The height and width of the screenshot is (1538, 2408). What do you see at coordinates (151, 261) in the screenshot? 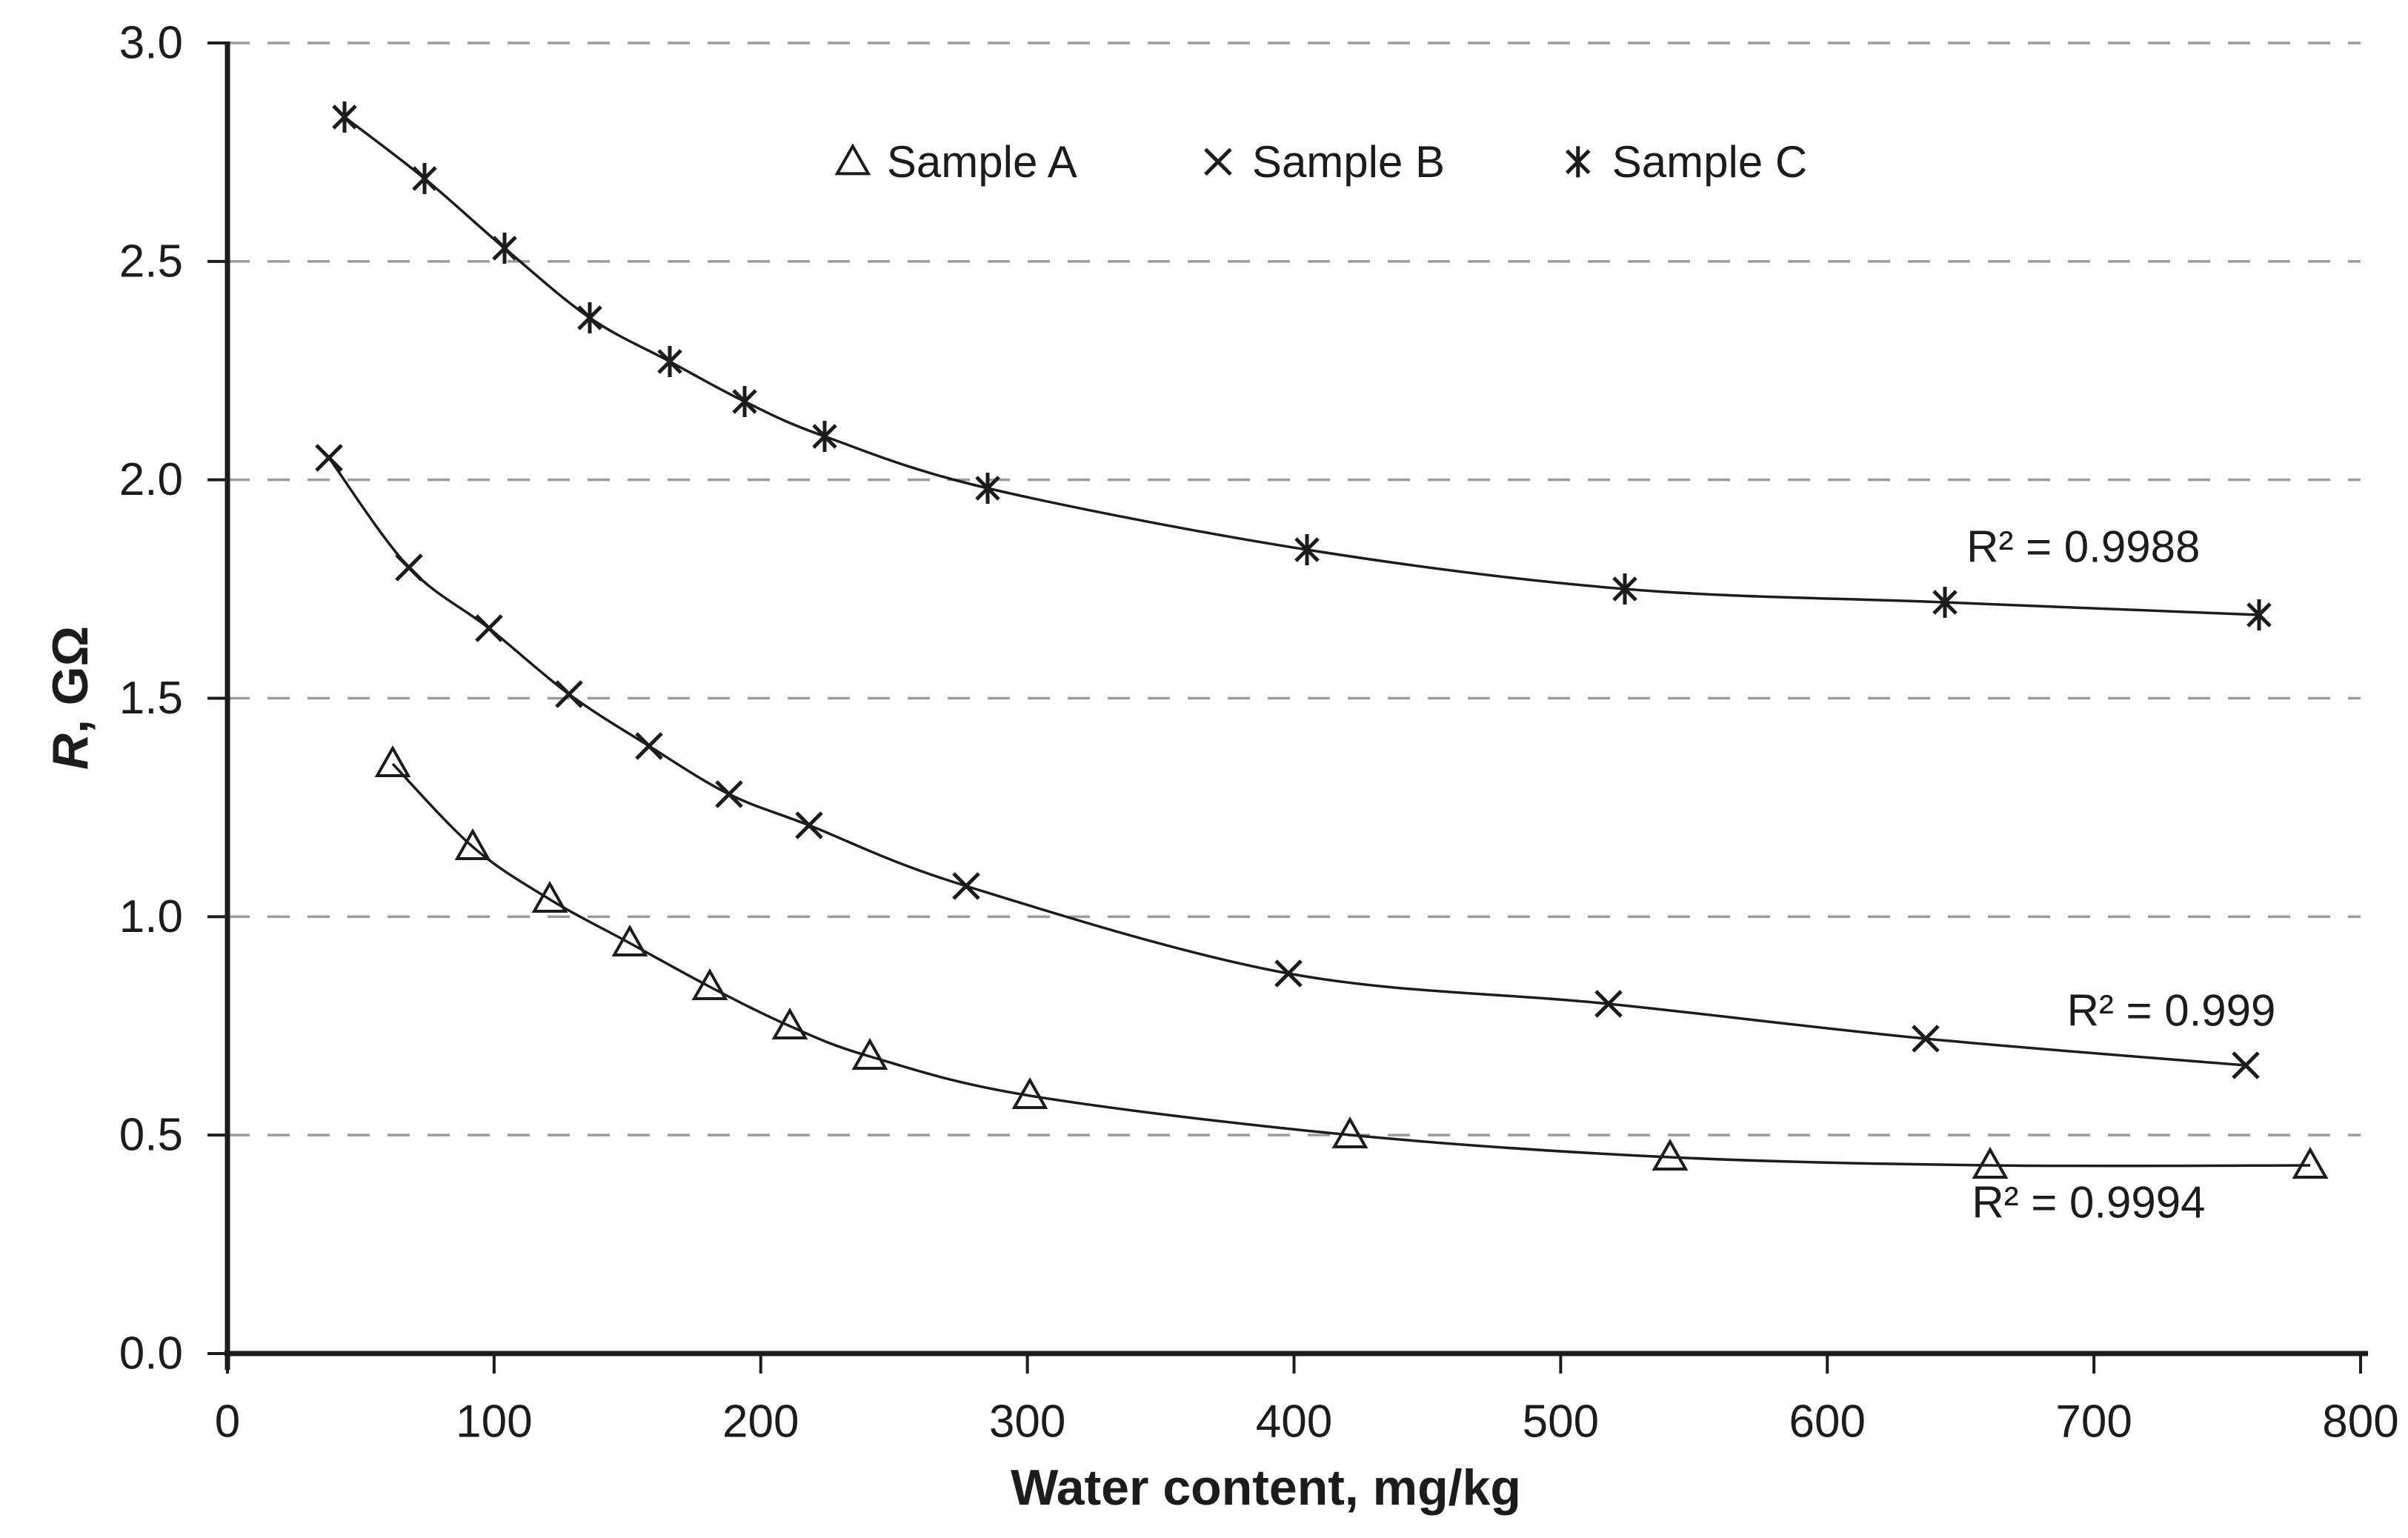
I see `y-tick-label-2.5: 2.5` at bounding box center [151, 261].